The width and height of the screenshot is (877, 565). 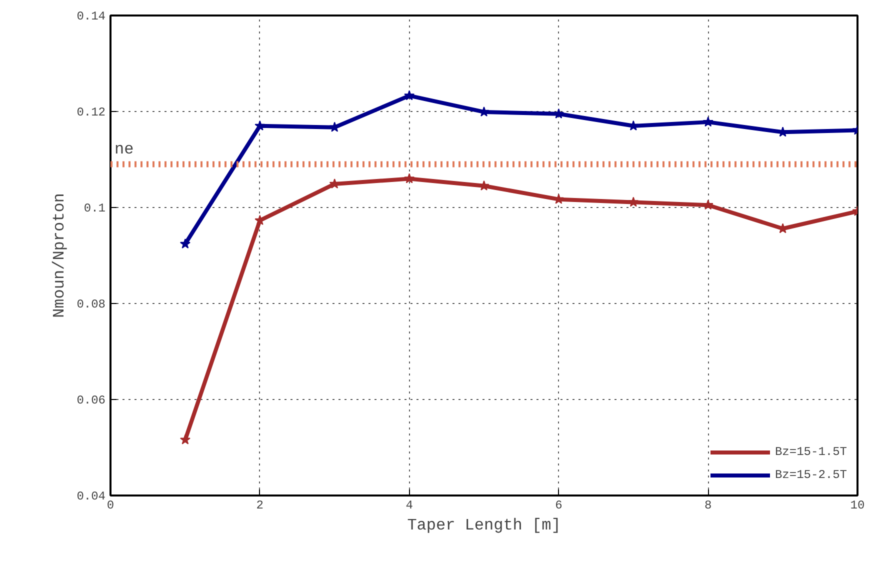 What do you see at coordinates (260, 505) in the screenshot?
I see `x-tick-label: 2` at bounding box center [260, 505].